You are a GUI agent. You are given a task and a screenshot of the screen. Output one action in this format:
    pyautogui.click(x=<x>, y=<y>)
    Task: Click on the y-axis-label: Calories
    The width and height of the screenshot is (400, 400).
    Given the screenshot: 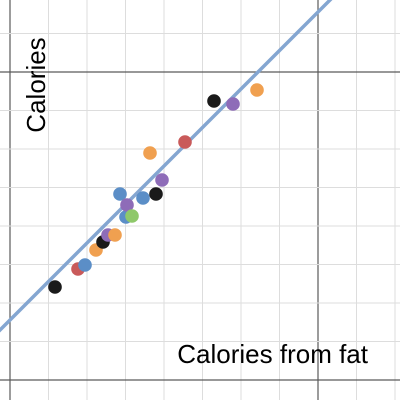 What is the action you would take?
    pyautogui.click(x=36, y=84)
    